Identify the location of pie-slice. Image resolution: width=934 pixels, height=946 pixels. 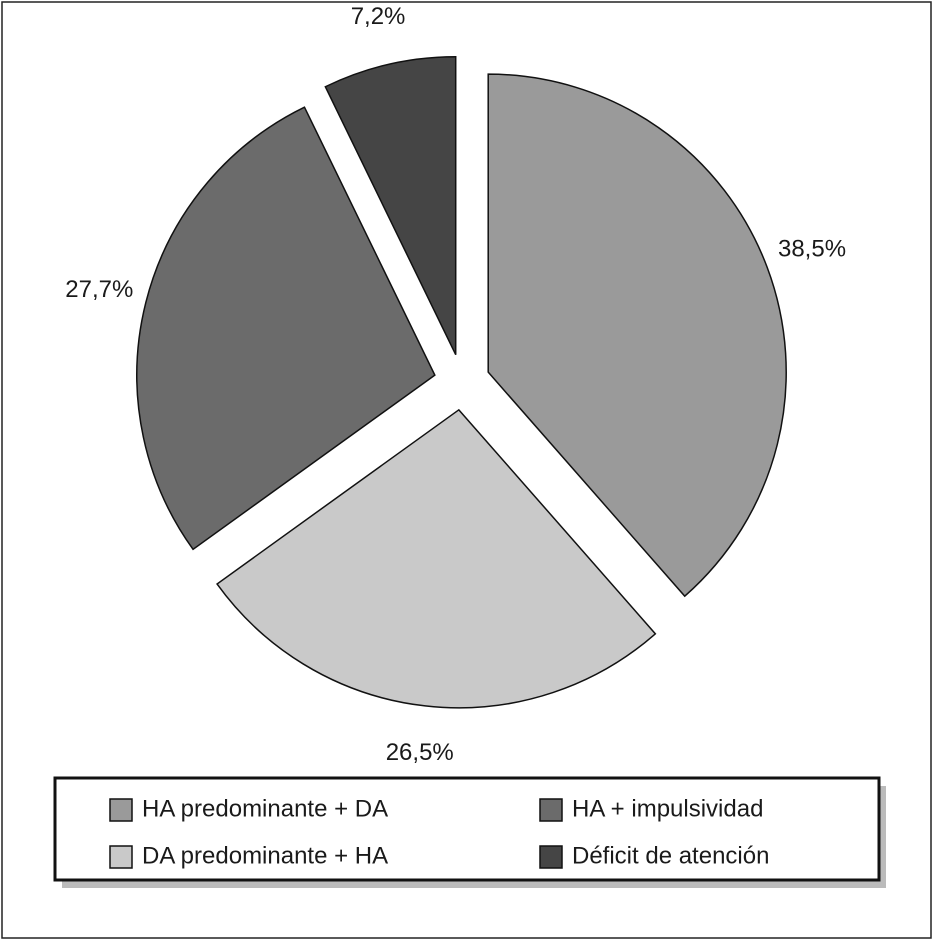
(390, 205).